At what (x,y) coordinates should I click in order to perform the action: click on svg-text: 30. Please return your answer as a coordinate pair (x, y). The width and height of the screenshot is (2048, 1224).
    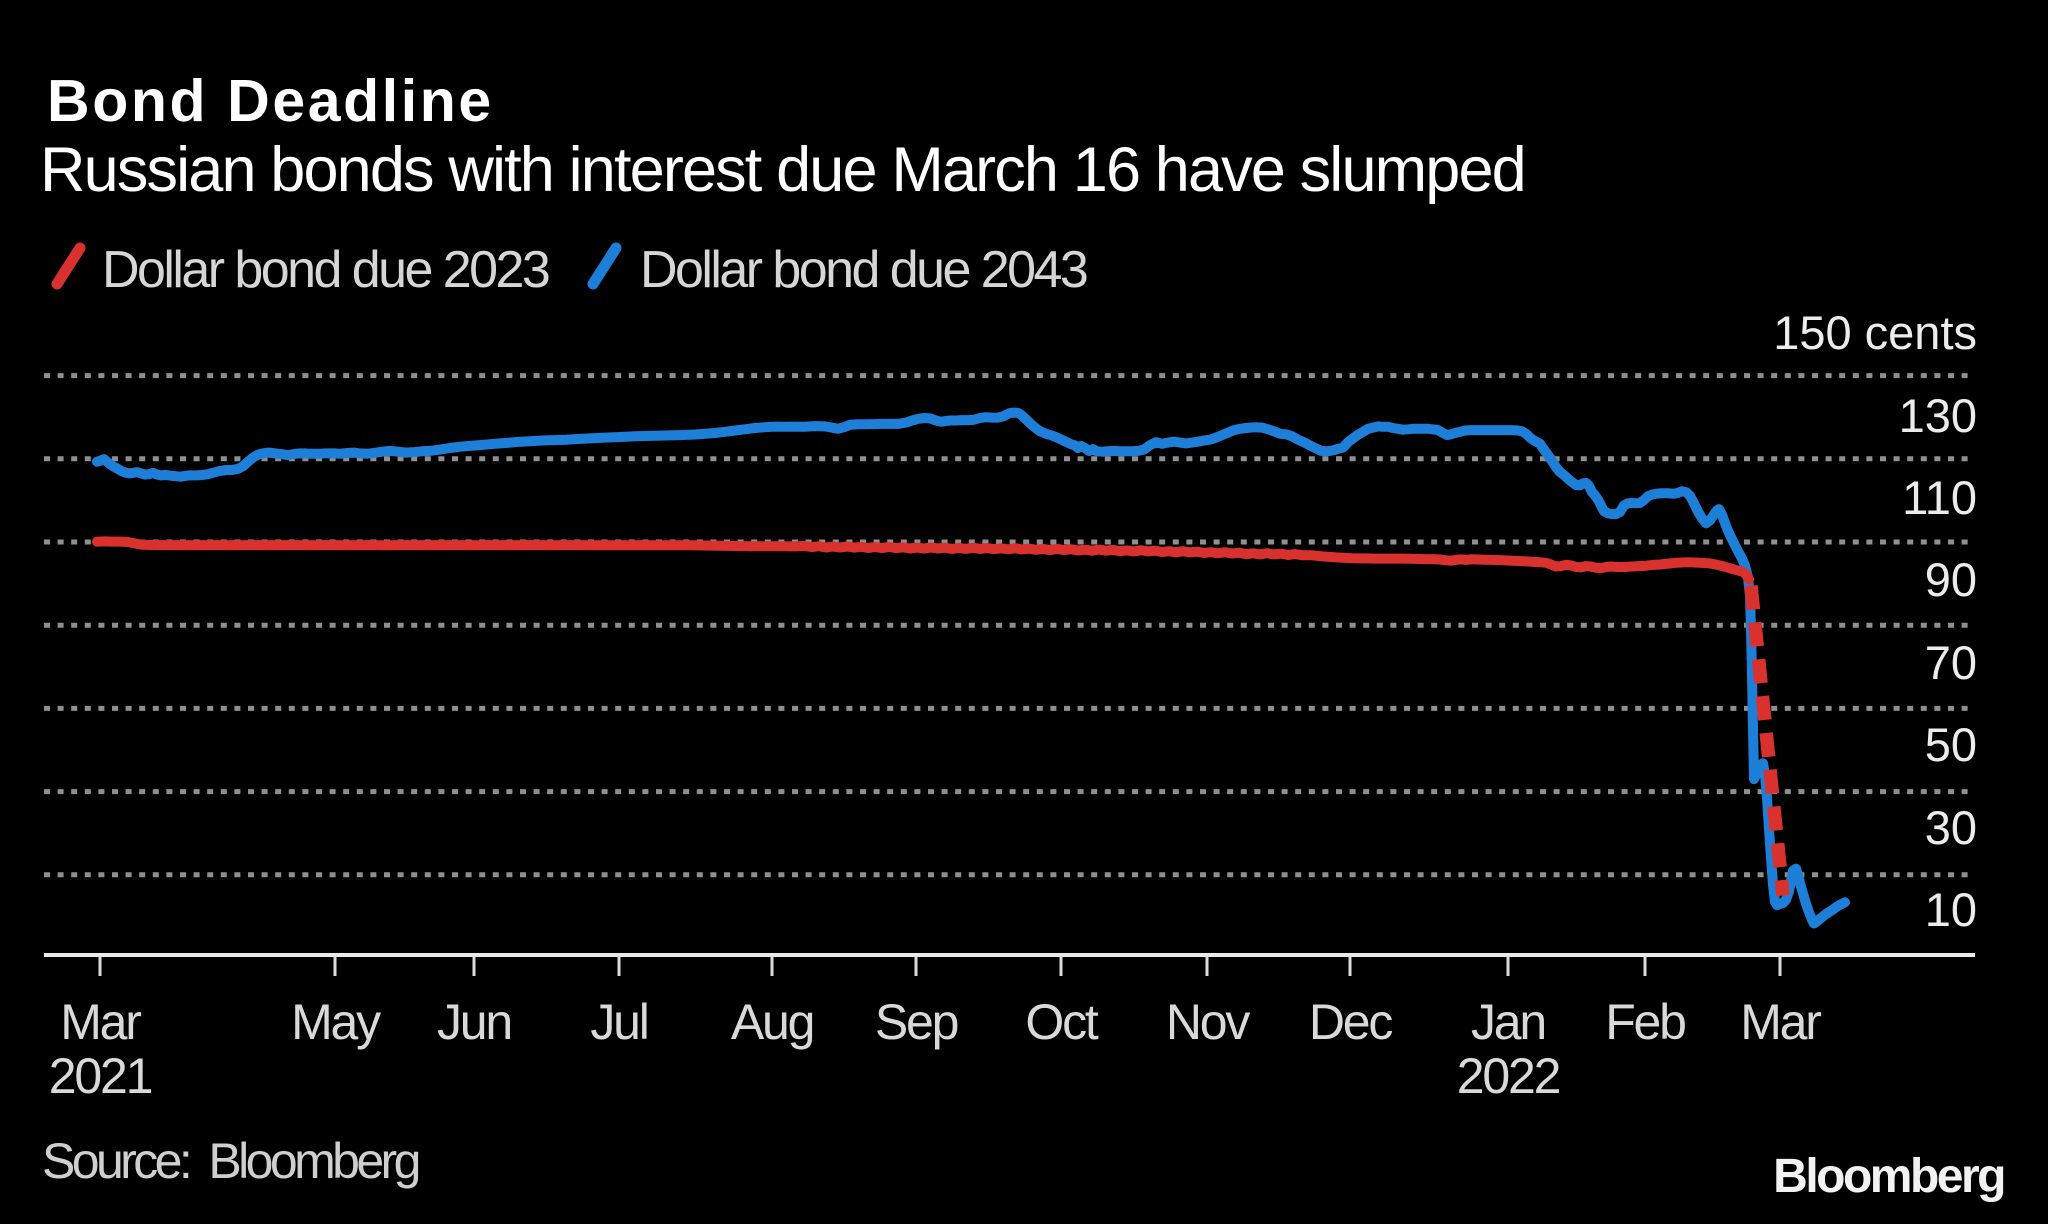
    Looking at the image, I should click on (1951, 827).